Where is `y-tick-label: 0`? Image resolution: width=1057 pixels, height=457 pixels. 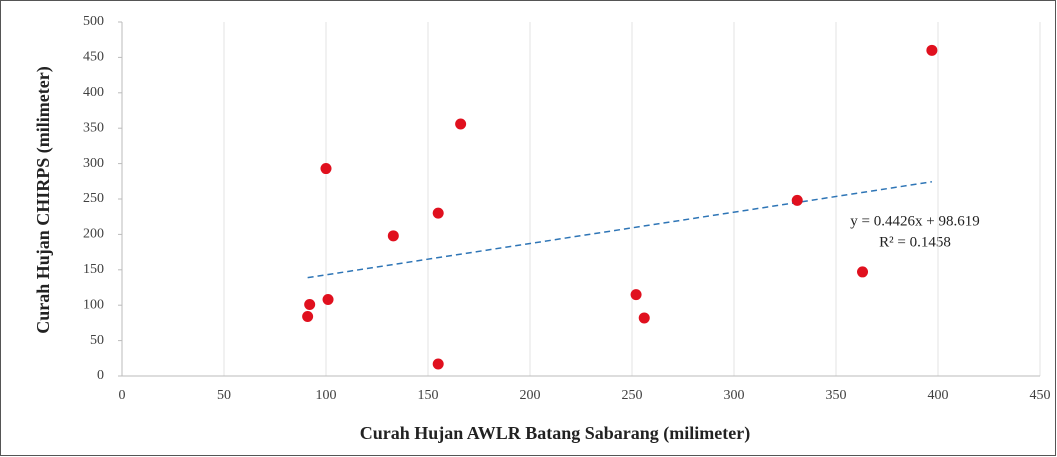
y-tick-label: 0 is located at coordinates (100, 375).